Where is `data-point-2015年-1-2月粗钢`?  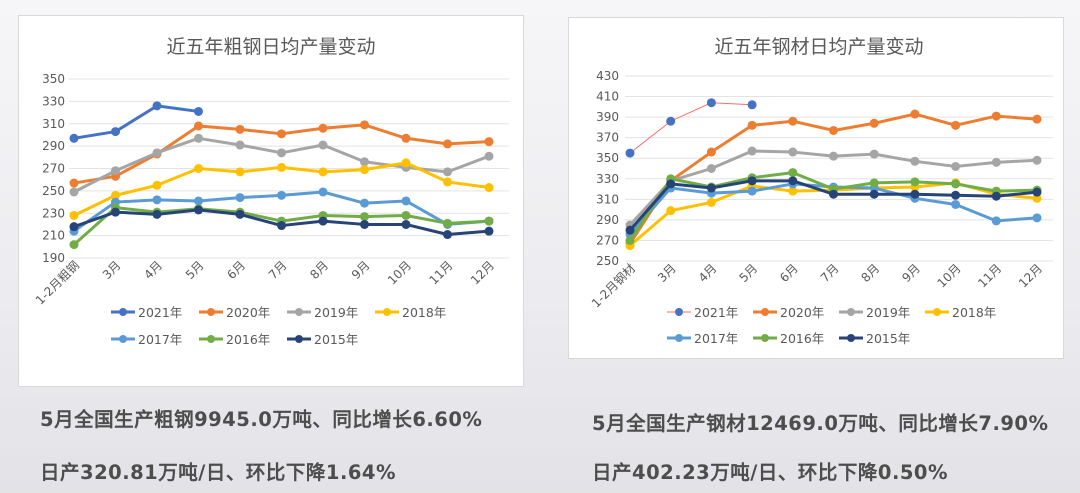 data-point-2015年-1-2月粗钢 is located at coordinates (74, 227).